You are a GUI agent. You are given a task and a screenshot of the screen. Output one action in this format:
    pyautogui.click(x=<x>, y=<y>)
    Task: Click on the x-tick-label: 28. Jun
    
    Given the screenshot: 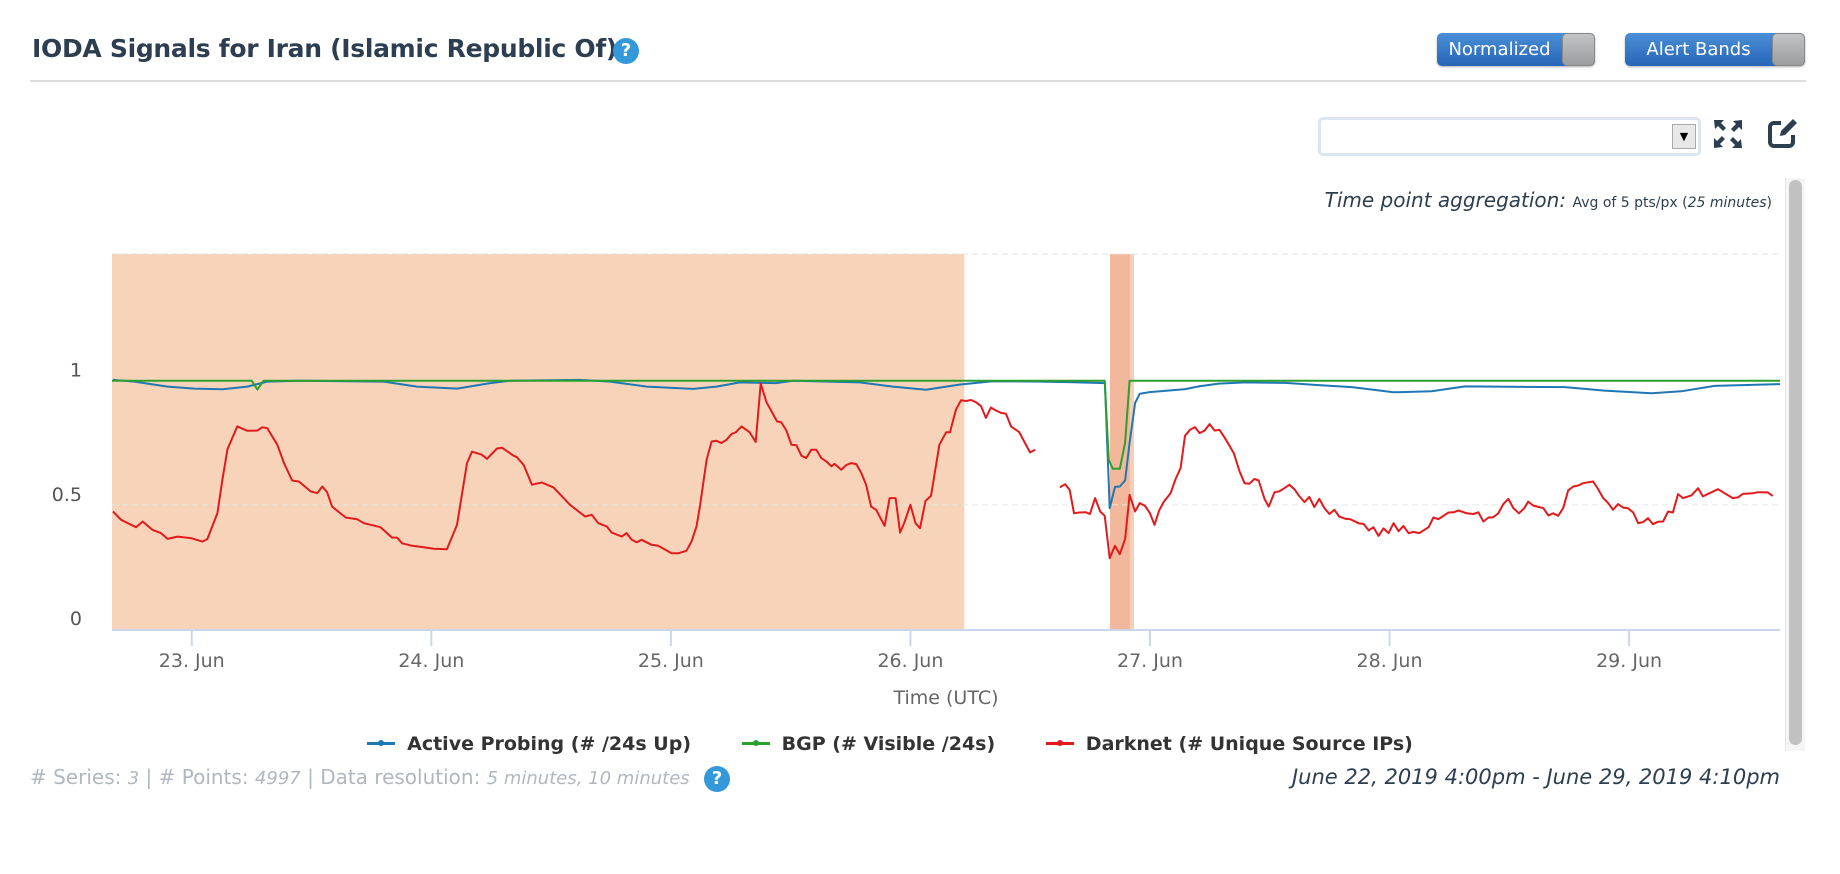 What is the action you would take?
    pyautogui.click(x=1390, y=661)
    